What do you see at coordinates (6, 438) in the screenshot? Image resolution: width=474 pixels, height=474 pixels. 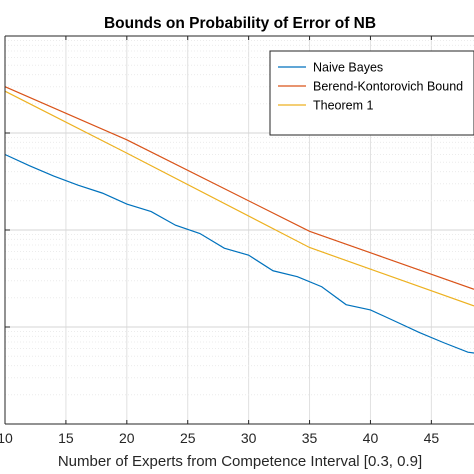 I see `x-tick-label: 10` at bounding box center [6, 438].